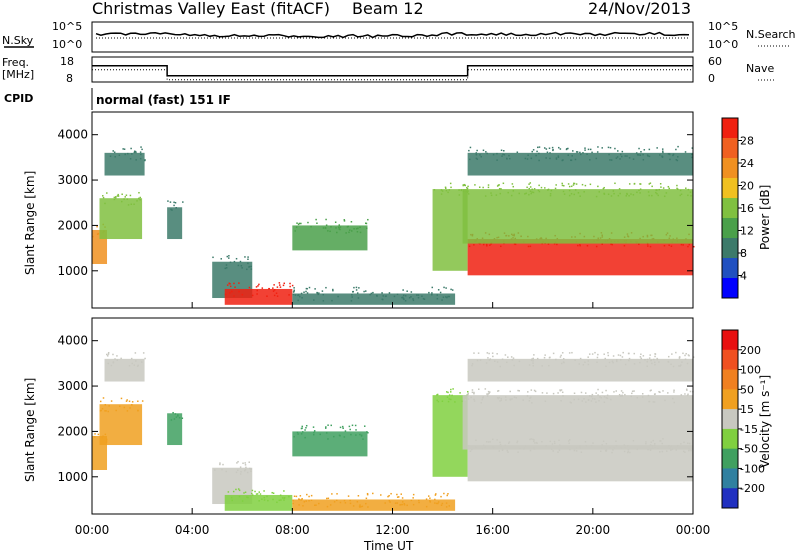 The image size is (800, 554). What do you see at coordinates (580, 164) in the screenshot?
I see `power-echo-region` at bounding box center [580, 164].